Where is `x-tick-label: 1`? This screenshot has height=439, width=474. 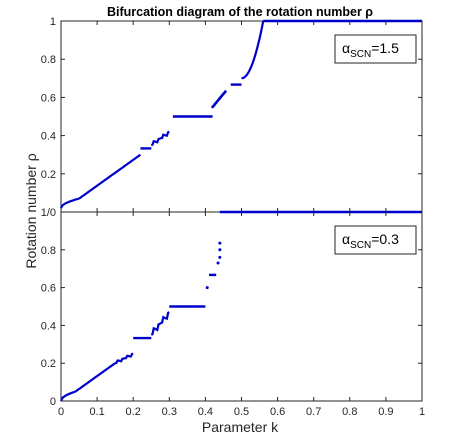
x-tick-label: 1 is located at coordinates (422, 412).